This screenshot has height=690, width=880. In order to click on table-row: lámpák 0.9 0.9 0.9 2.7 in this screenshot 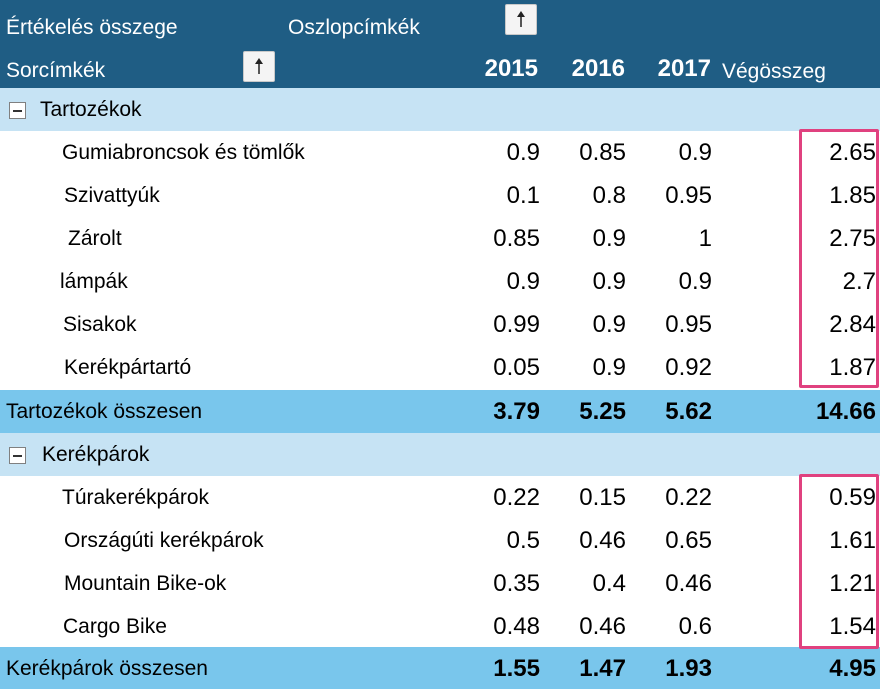, I will do `click(440, 281)`.